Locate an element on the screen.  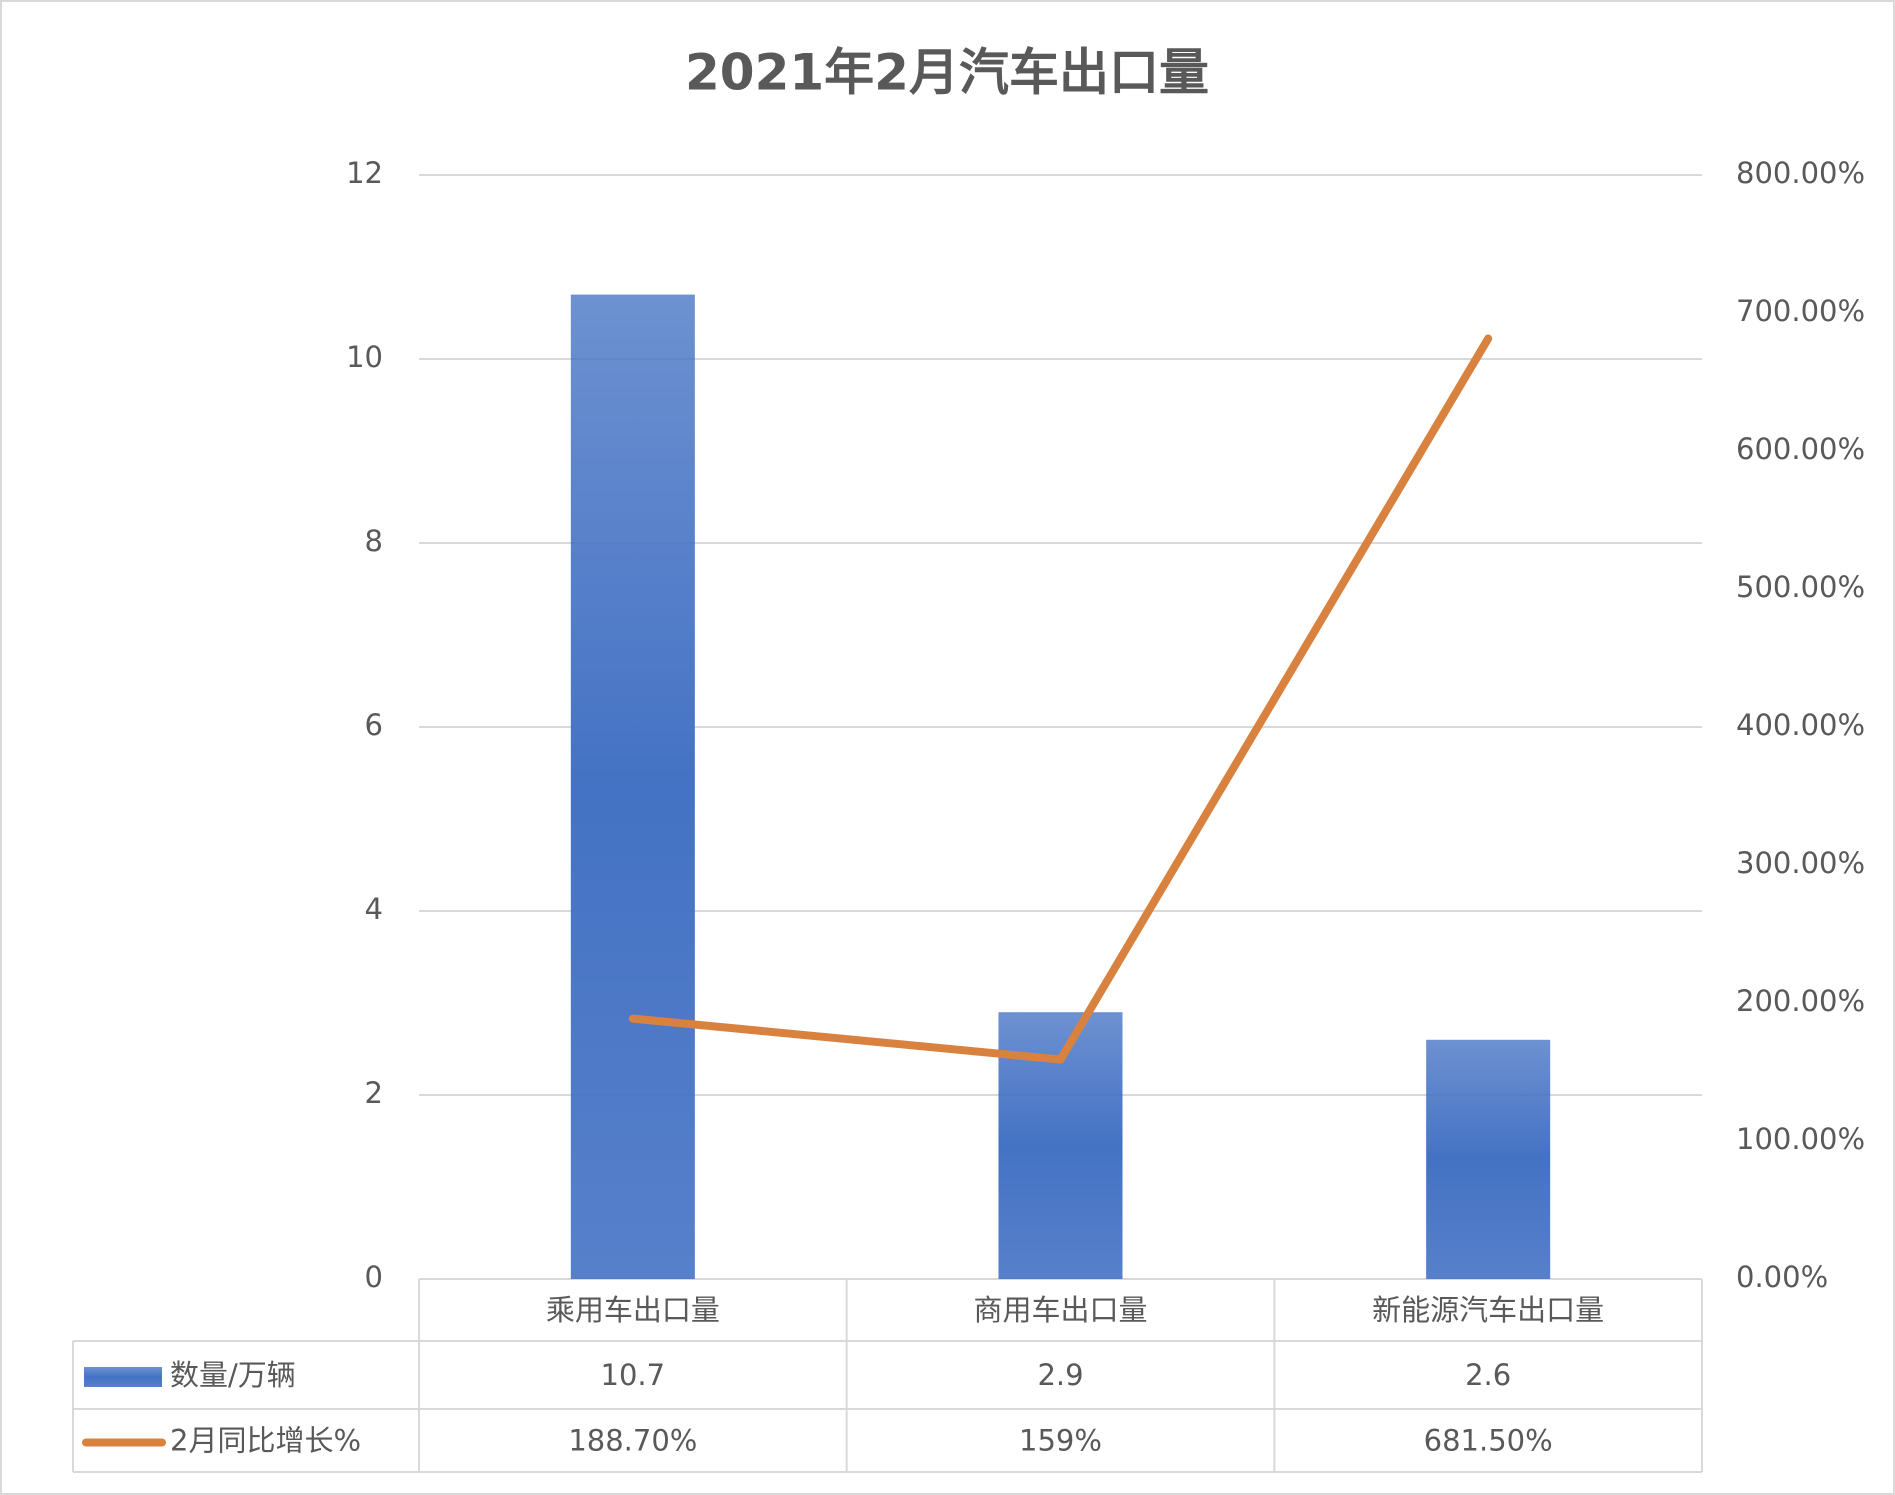
y2-tick-label: 300.00% is located at coordinates (1800, 863).